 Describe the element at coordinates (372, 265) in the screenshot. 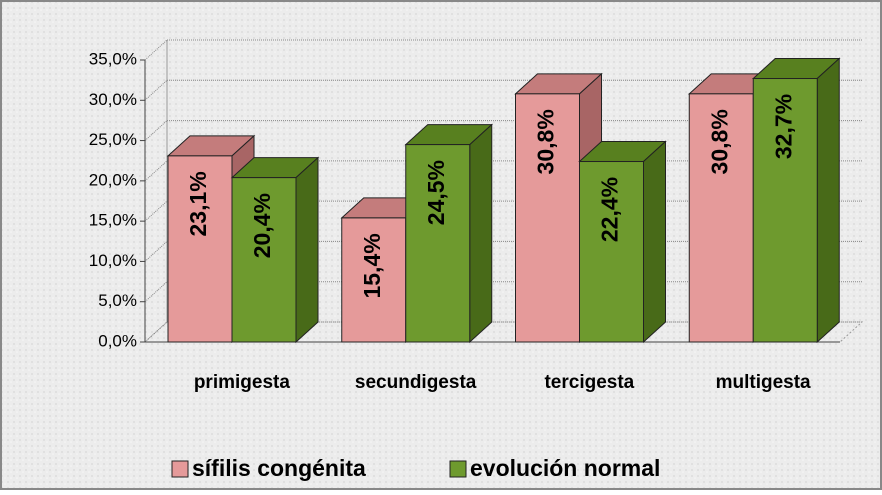

I see `value-label: 15,4%` at that location.